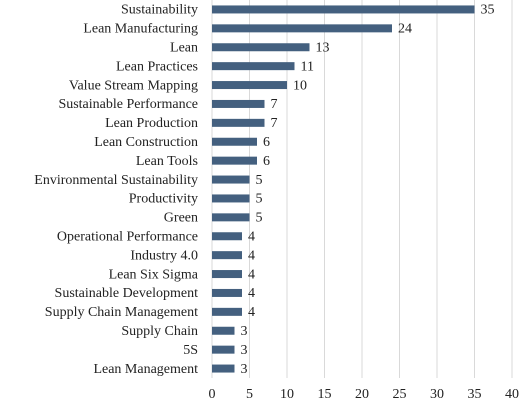  What do you see at coordinates (167, 161) in the screenshot?
I see `y-tick-label: Lean Tools` at bounding box center [167, 161].